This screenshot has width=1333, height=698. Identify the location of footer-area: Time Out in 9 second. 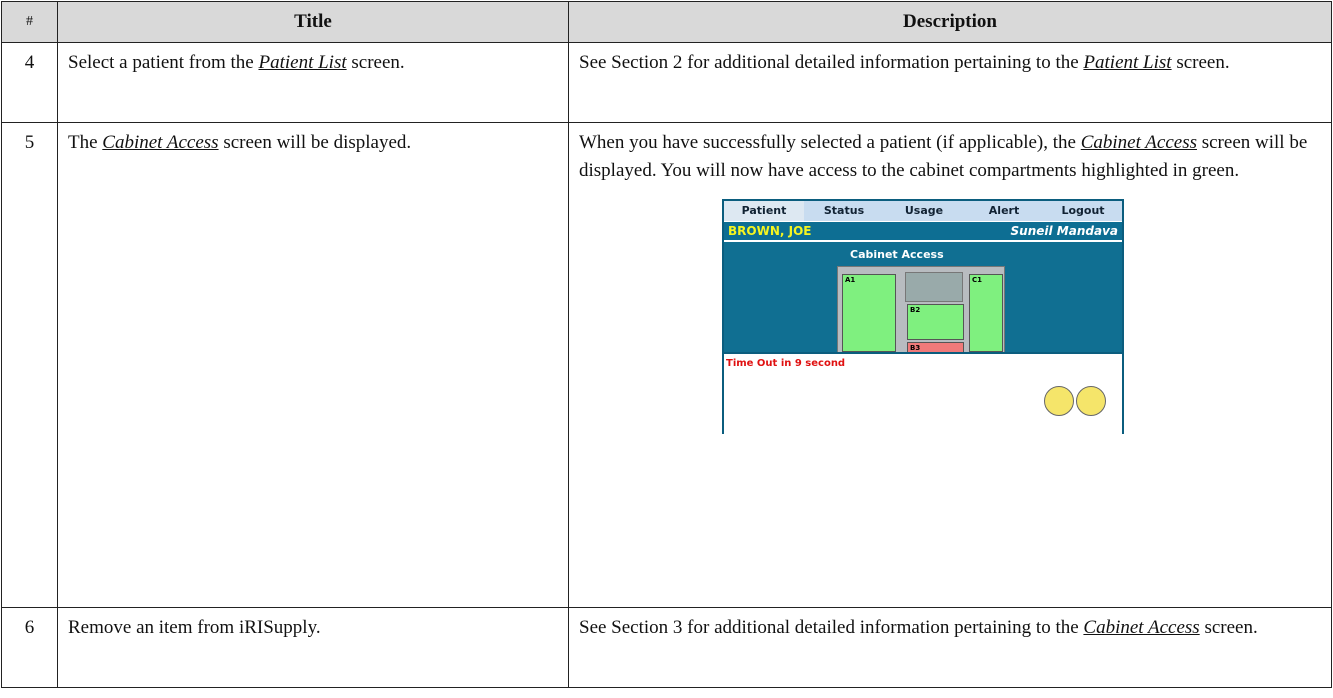
(923, 393).